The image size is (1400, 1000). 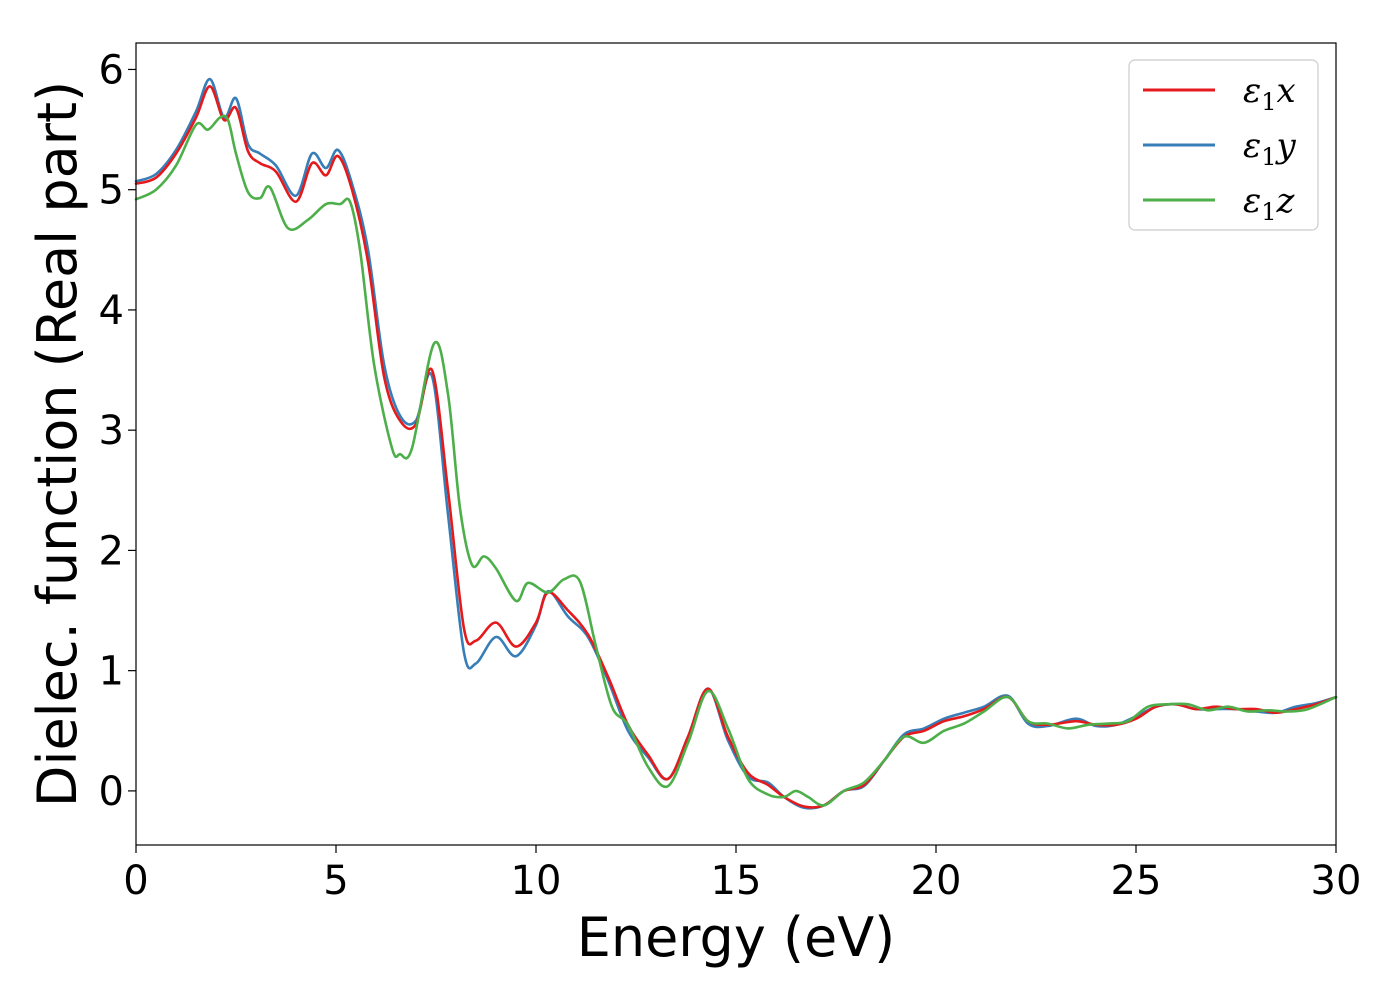 I want to click on x-tick-label: 15, so click(x=736, y=881).